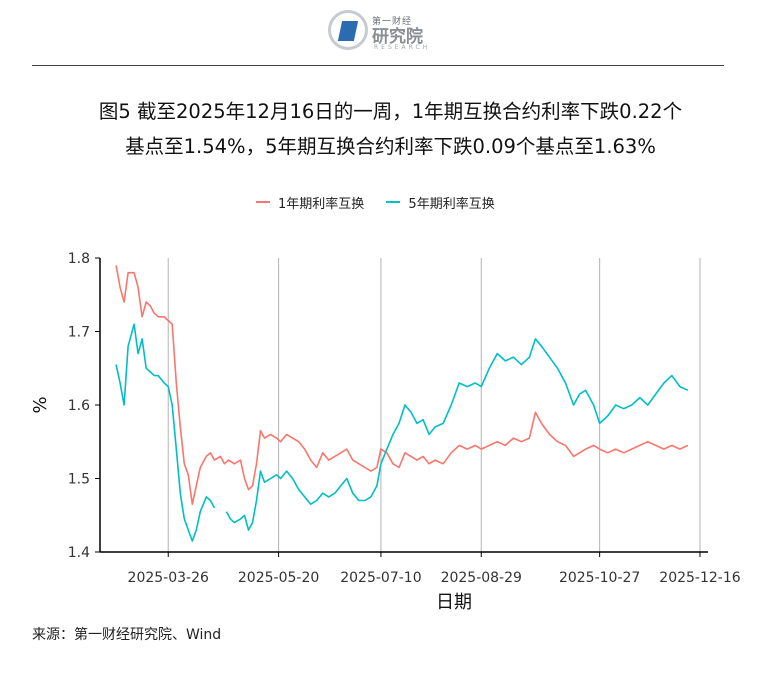 This screenshot has height=687, width=781. Describe the element at coordinates (699, 578) in the screenshot. I see `x-tick-label: 2025-12-16` at that location.